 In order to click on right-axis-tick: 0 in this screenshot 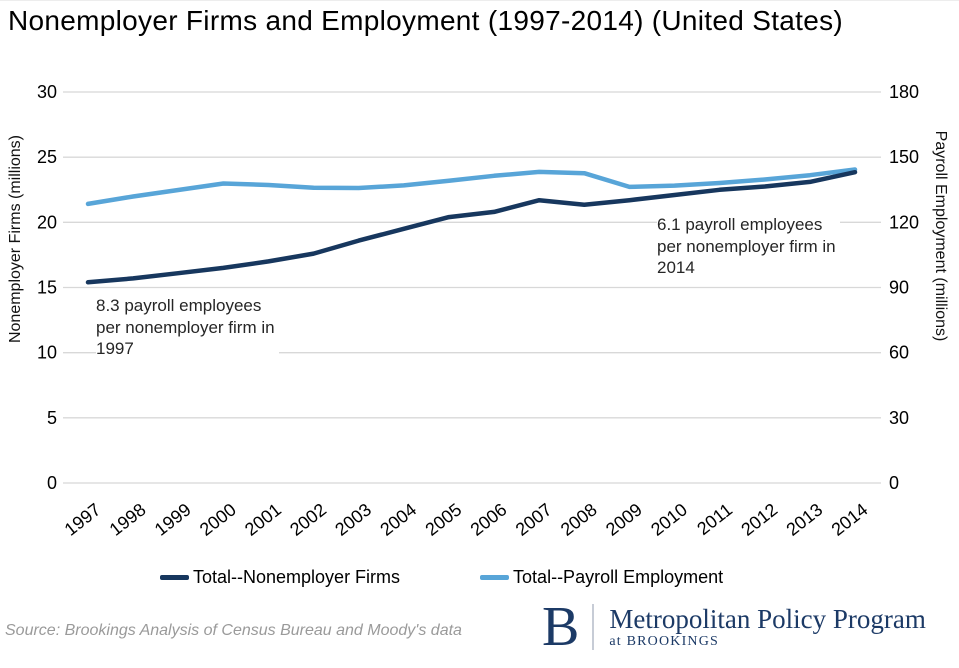, I will do `click(894, 483)`.